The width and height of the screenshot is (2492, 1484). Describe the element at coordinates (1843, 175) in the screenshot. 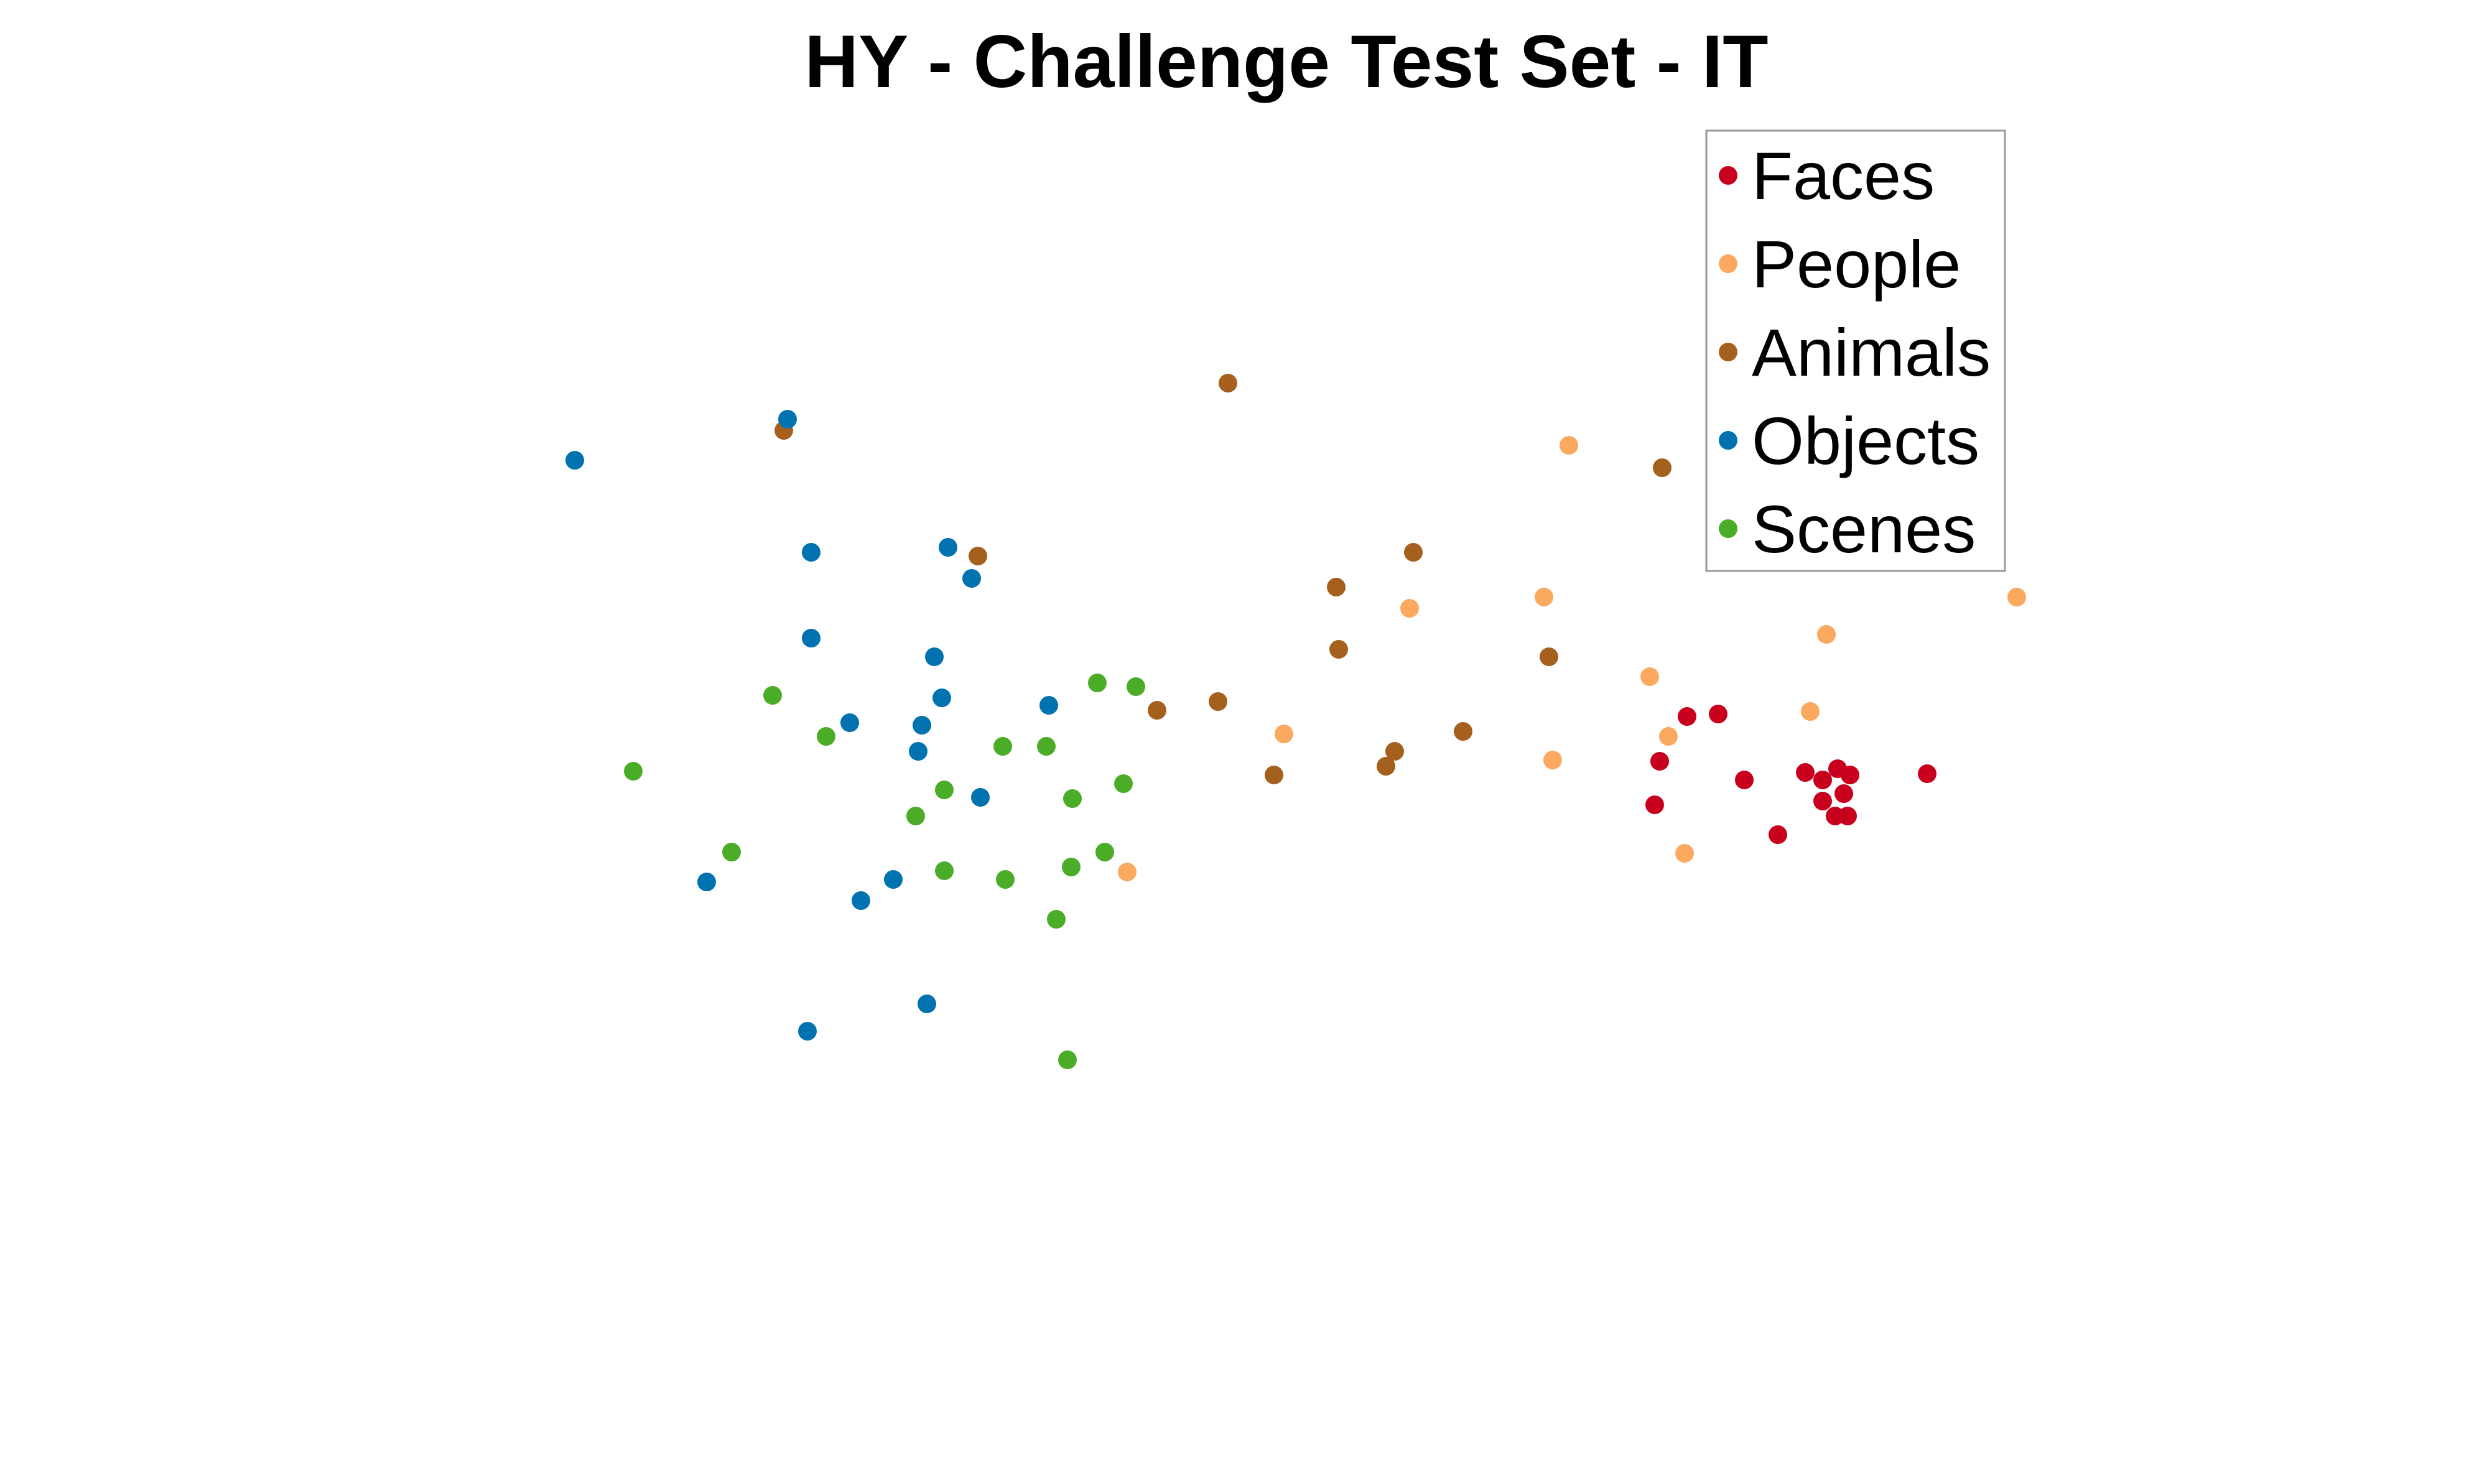

I see `legend-label-faces: Faces` at that location.